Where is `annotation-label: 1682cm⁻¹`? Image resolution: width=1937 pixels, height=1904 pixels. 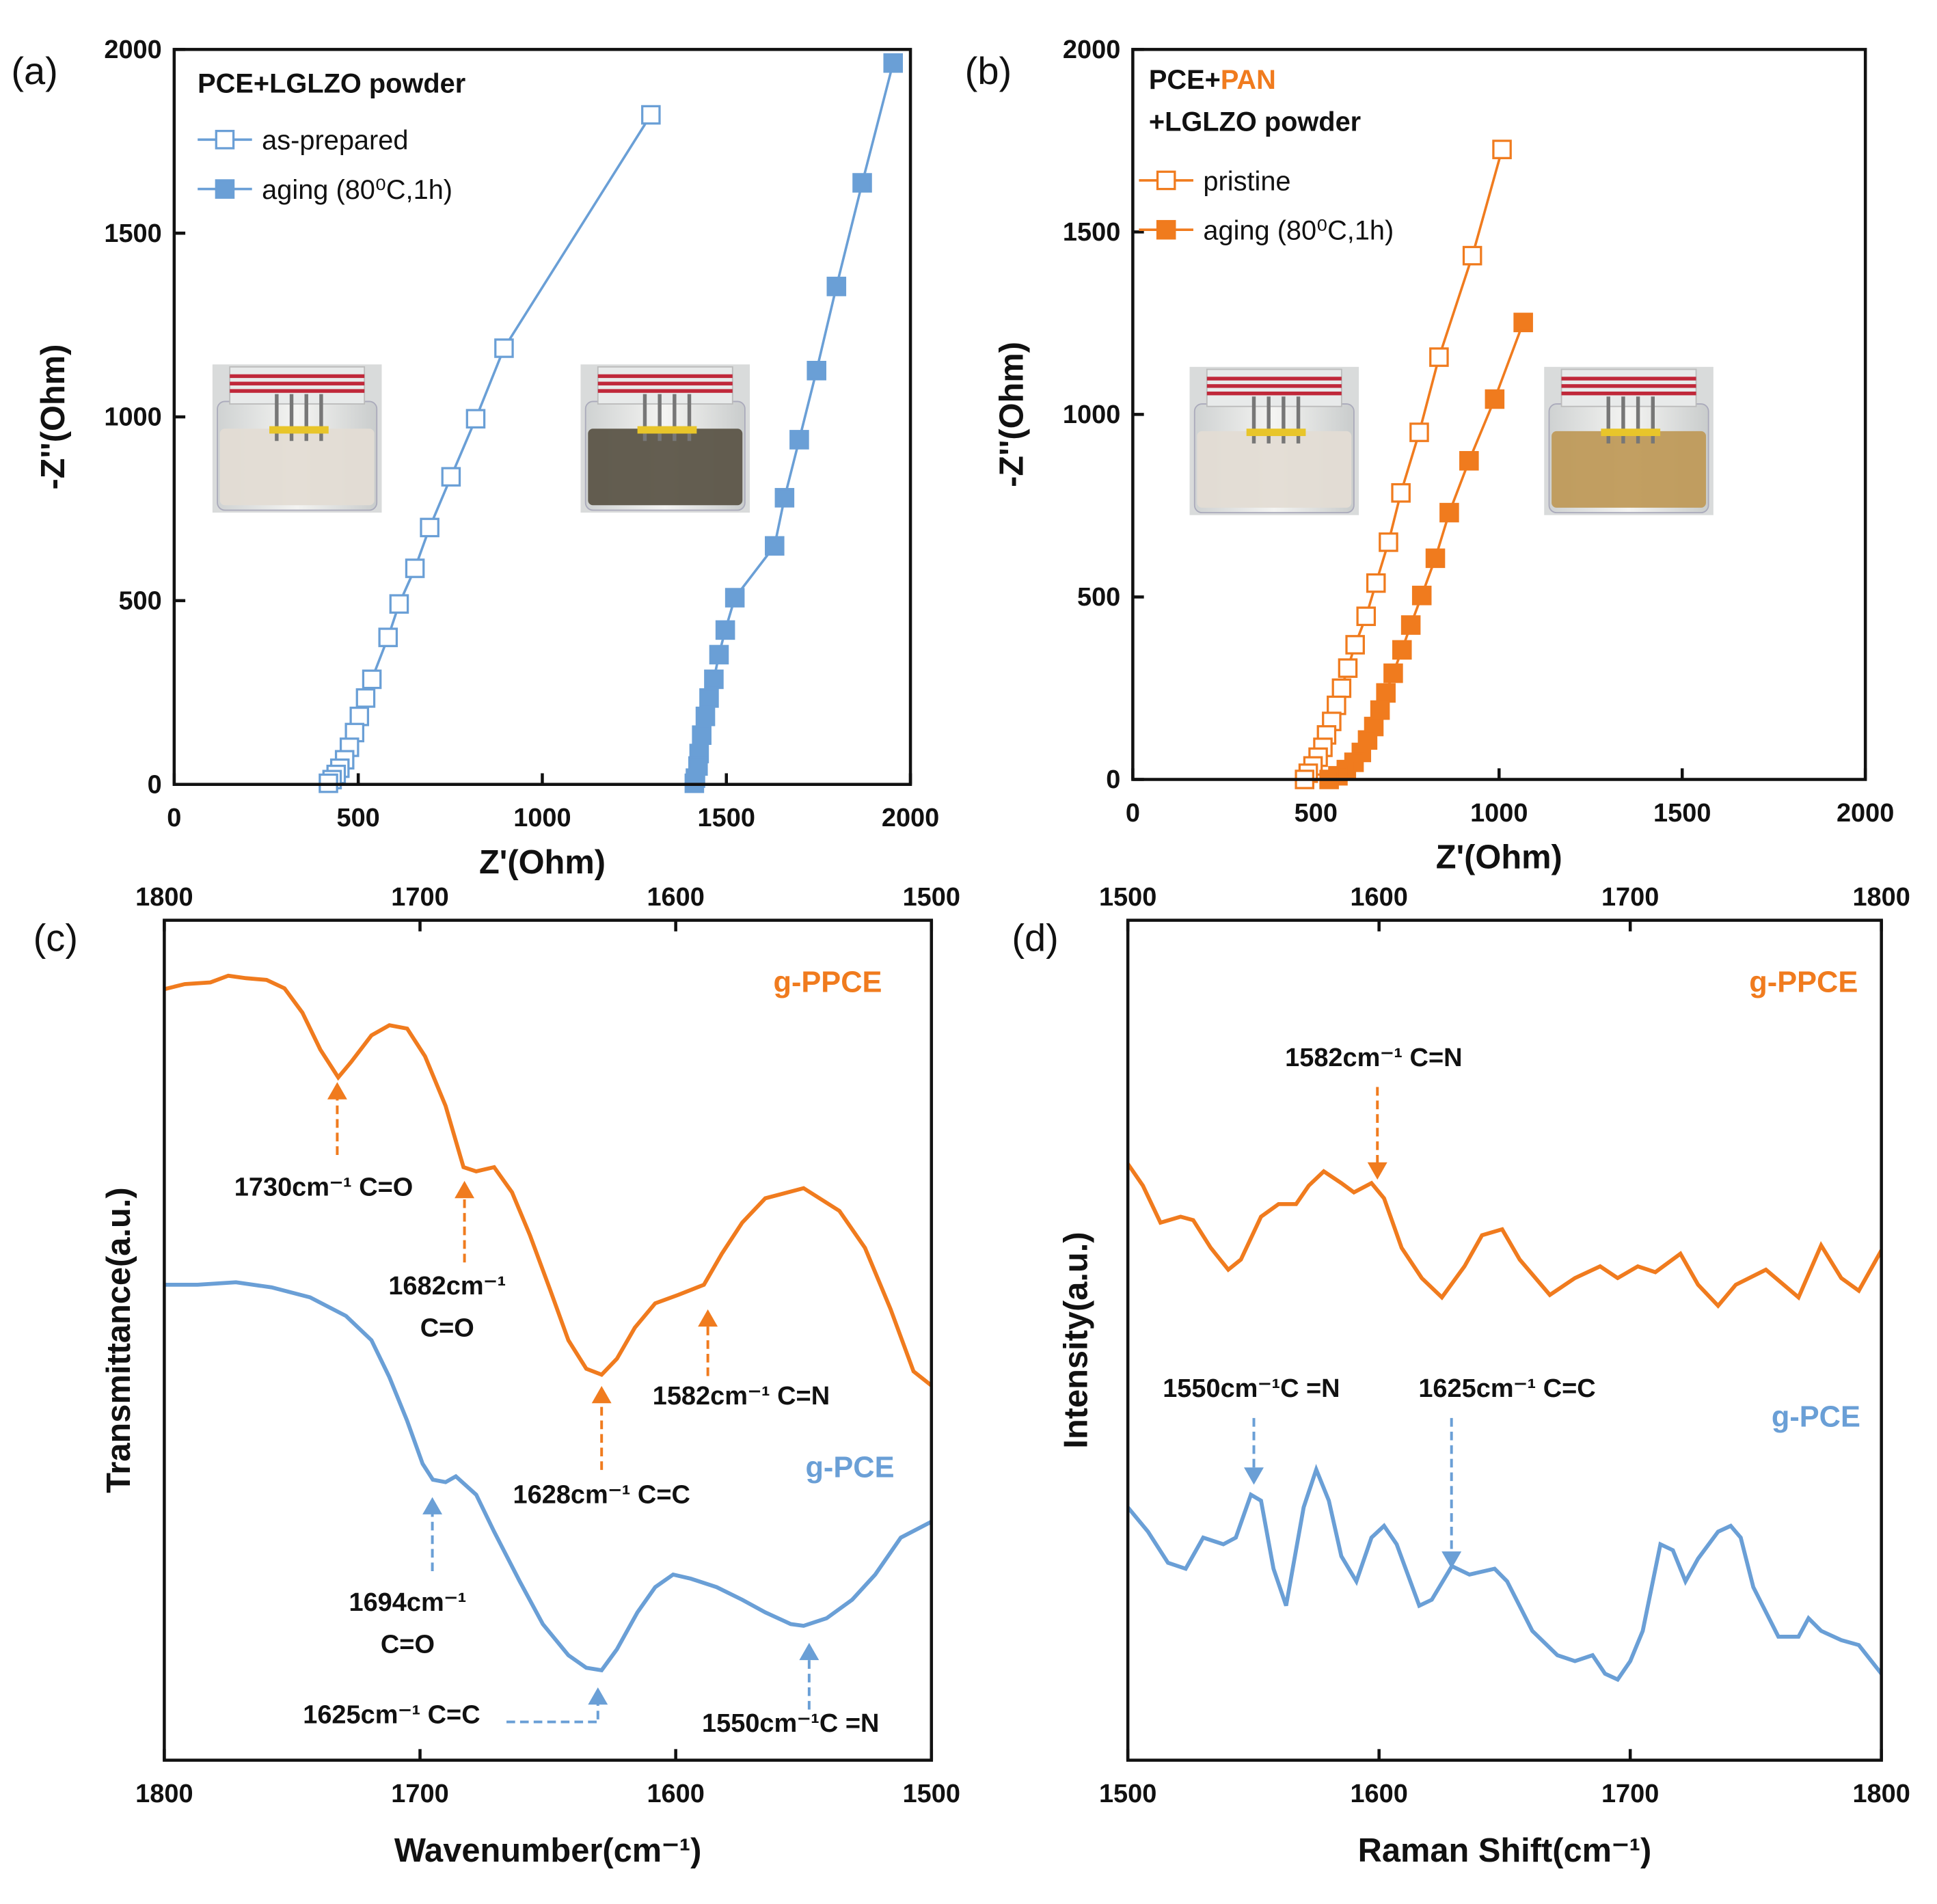
annotation-label: 1682cm⁻¹ is located at coordinates (447, 1286).